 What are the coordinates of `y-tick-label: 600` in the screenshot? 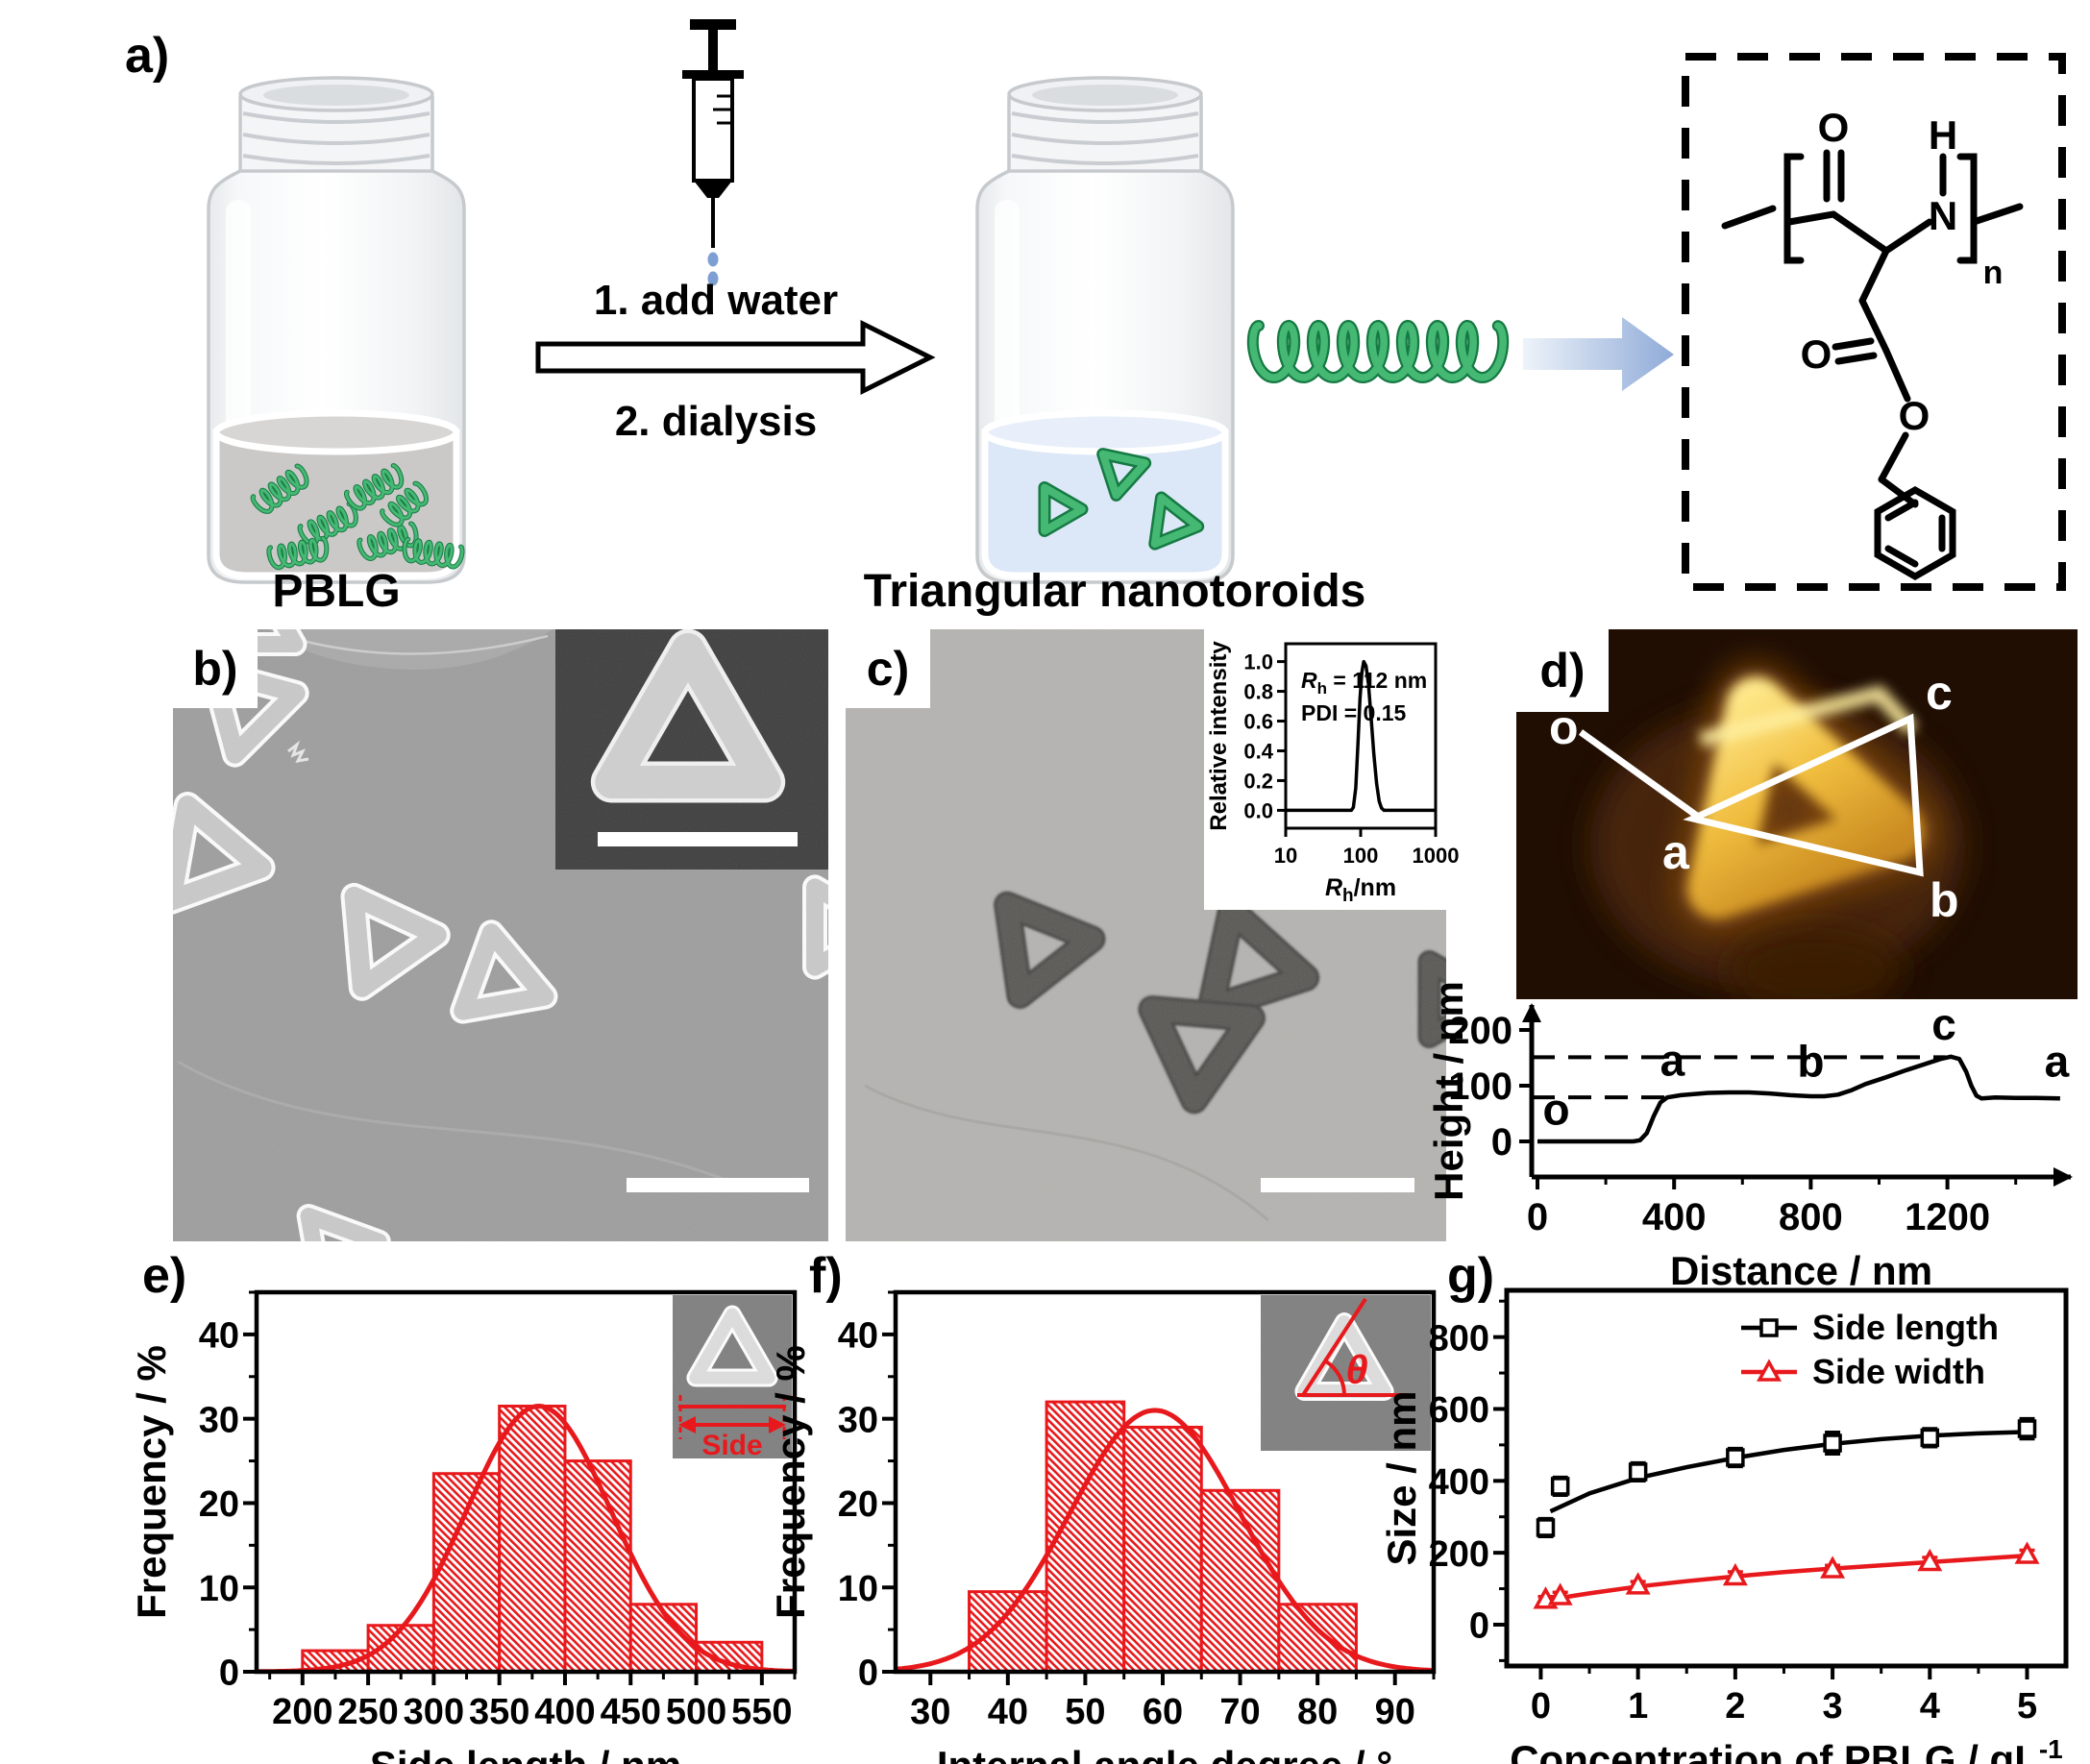 It's located at (1459, 1411).